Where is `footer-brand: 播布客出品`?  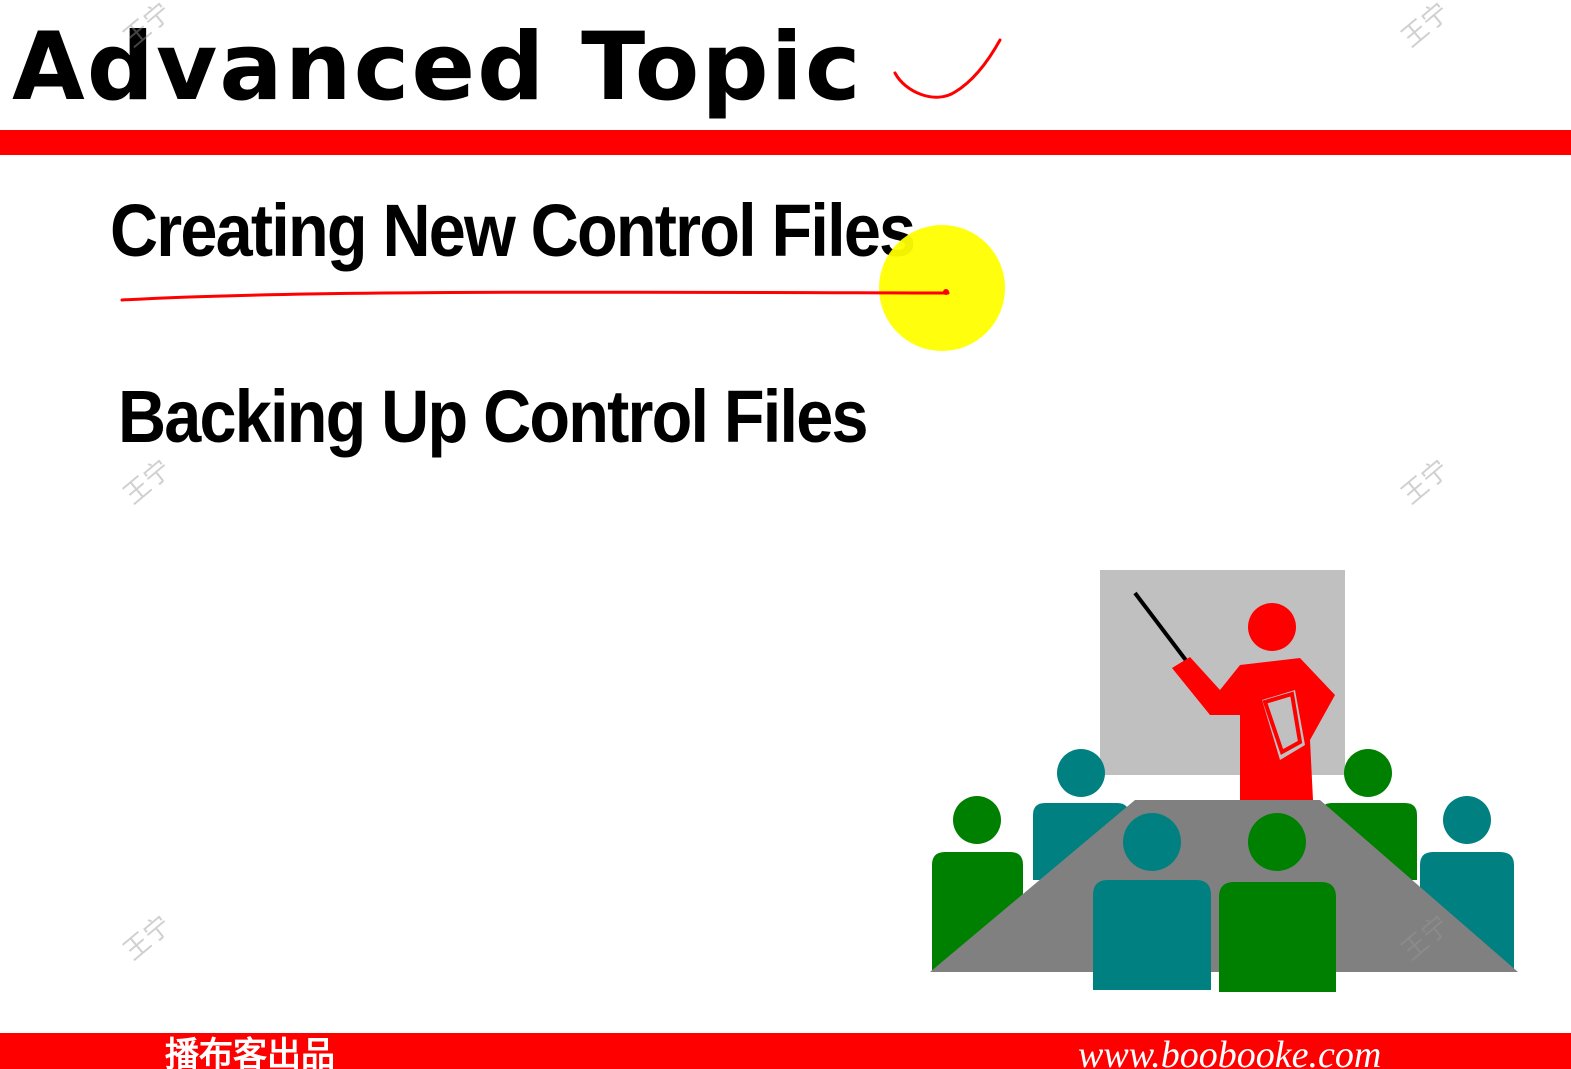
footer-brand: 播布客出品 is located at coordinates (250, 1052).